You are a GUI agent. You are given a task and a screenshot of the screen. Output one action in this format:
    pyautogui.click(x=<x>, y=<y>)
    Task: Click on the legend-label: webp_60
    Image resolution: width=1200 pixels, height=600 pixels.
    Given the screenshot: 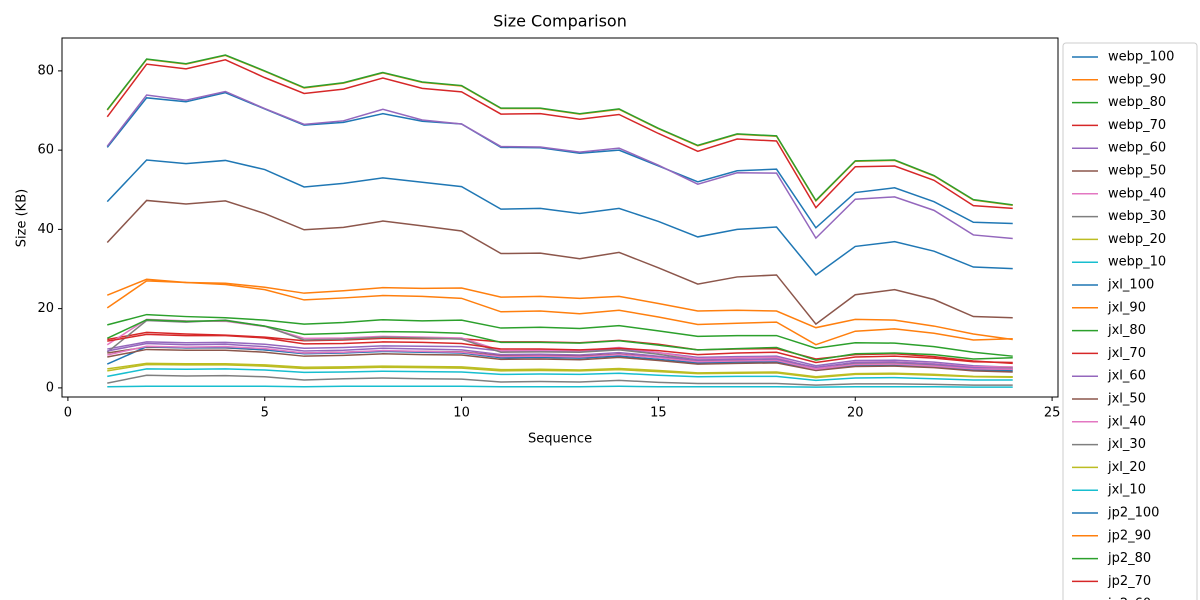 What is the action you would take?
    pyautogui.click(x=1137, y=148)
    